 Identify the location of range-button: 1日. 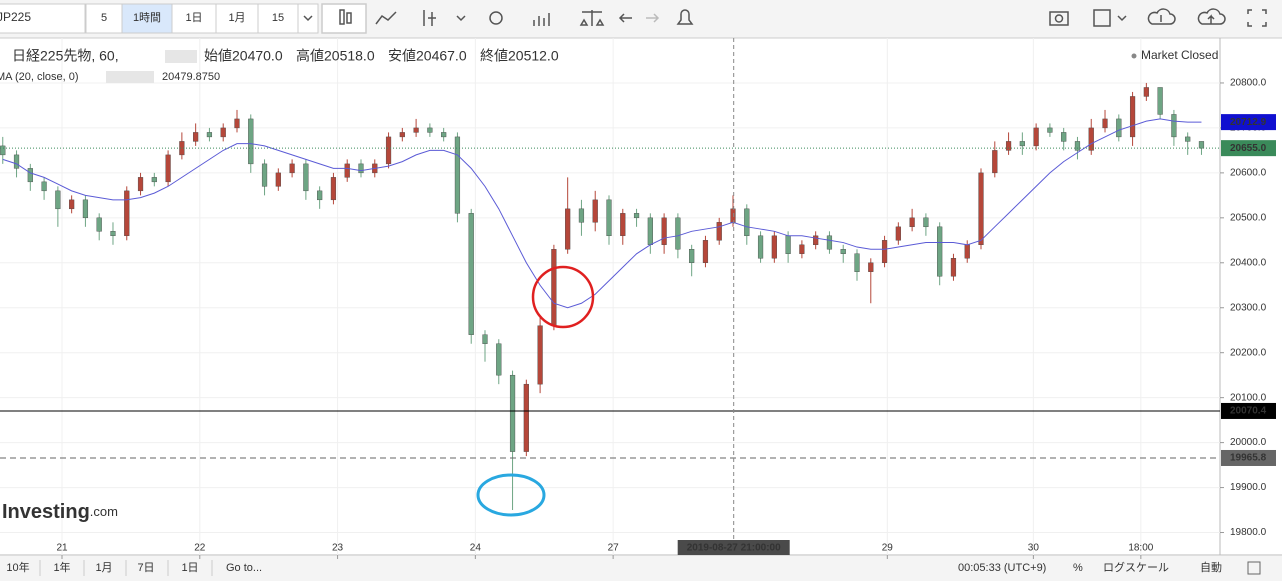
(189, 568).